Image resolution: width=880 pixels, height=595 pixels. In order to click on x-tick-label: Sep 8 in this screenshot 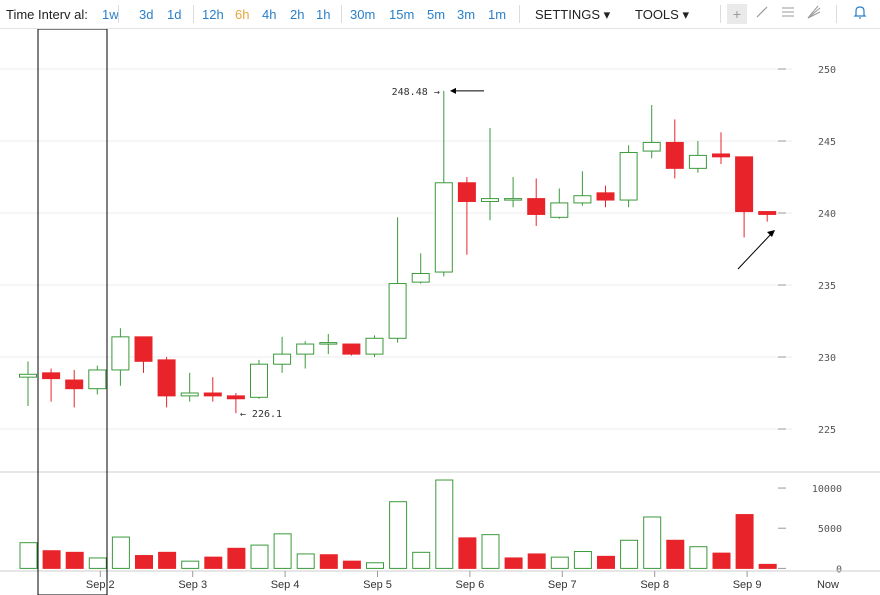, I will do `click(654, 585)`.